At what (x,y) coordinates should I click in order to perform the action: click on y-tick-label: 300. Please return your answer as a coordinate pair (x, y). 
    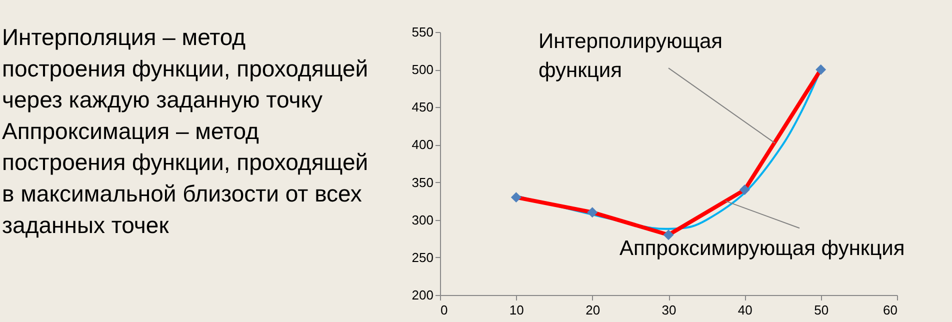
    Looking at the image, I should click on (423, 220).